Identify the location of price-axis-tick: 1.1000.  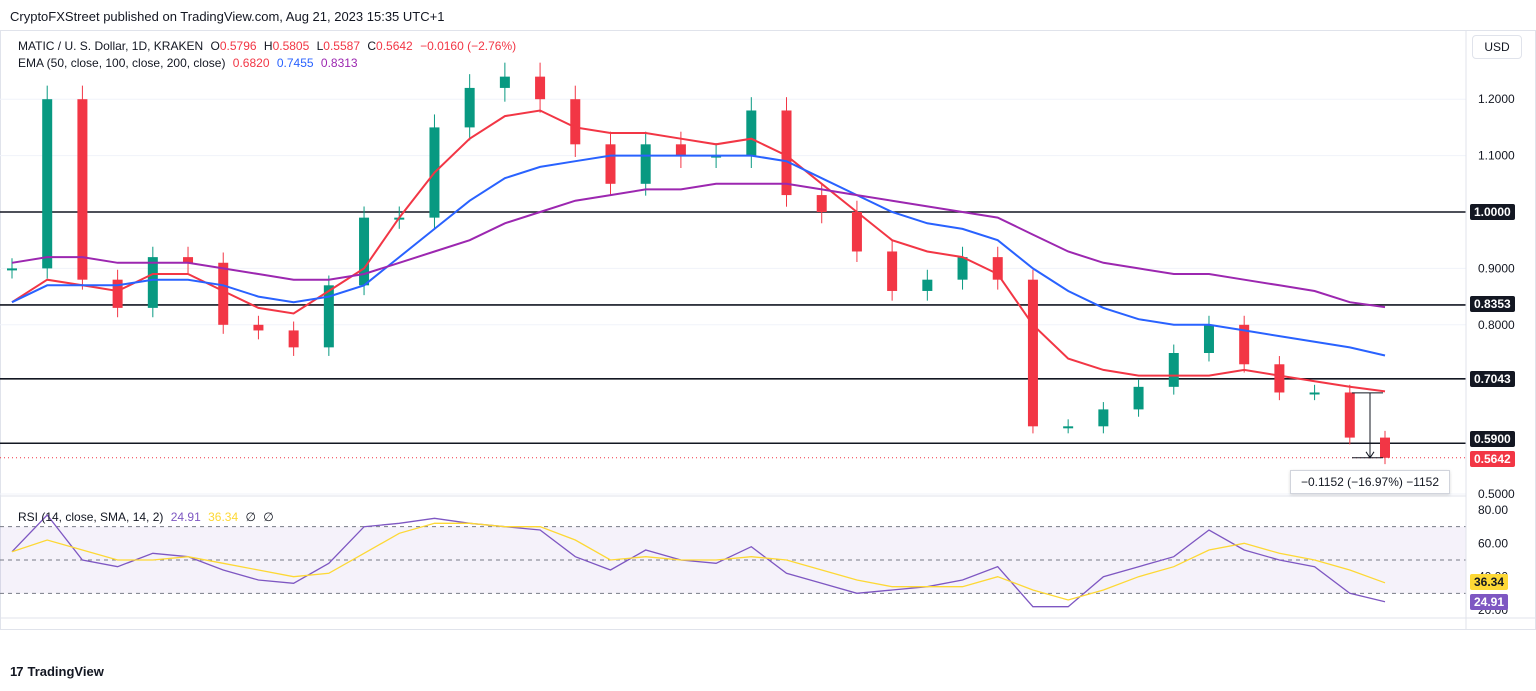
(1496, 156).